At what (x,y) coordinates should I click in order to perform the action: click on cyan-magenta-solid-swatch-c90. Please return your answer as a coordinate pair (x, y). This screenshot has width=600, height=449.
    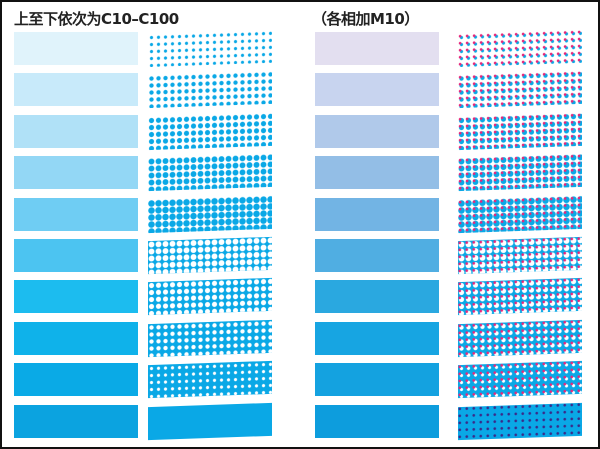
    Looking at the image, I should click on (377, 380).